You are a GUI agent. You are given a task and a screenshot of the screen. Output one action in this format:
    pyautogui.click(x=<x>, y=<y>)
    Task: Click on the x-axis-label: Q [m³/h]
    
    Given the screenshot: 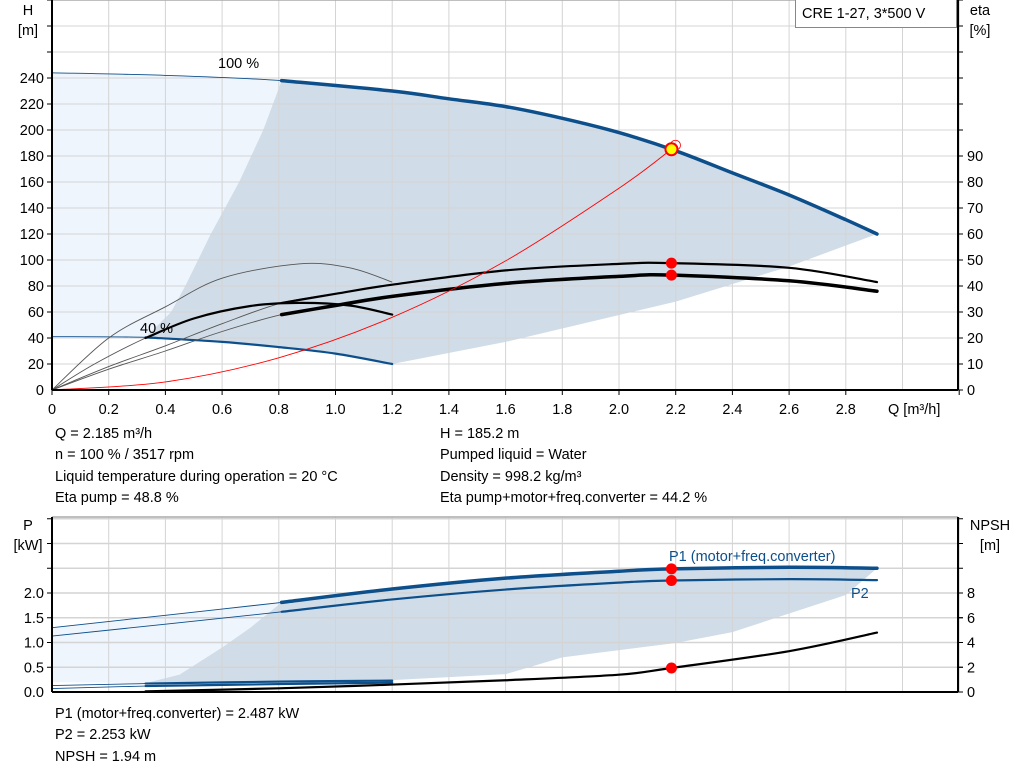 What is the action you would take?
    pyautogui.click(x=914, y=410)
    